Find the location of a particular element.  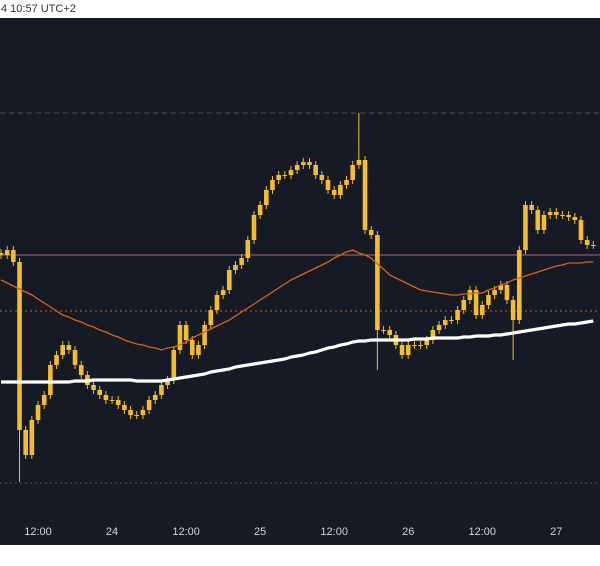

bottom-bar is located at coordinates (300, 555).